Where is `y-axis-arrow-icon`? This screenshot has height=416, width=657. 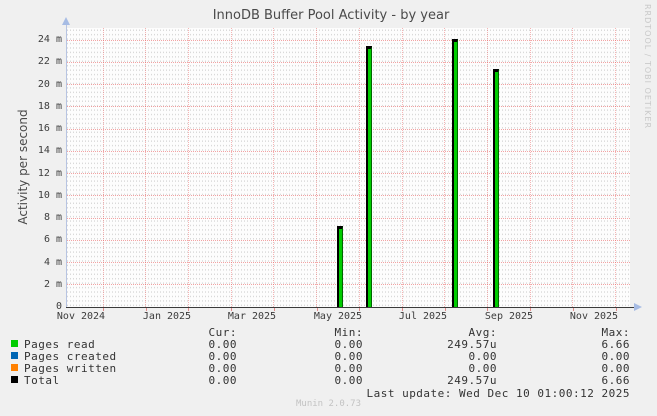 y-axis-arrow-icon is located at coordinates (66, 21).